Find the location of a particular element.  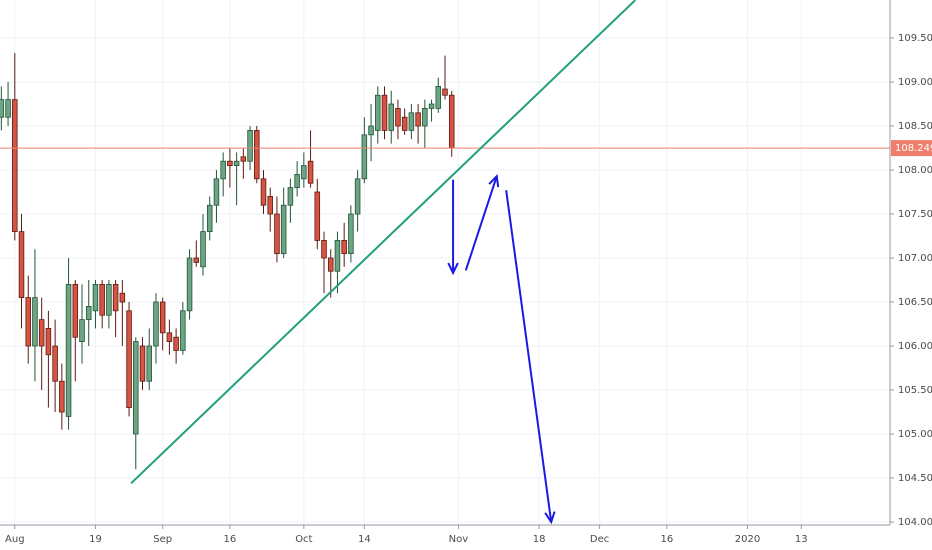

y-tick-label: 107.000 is located at coordinates (915, 258).